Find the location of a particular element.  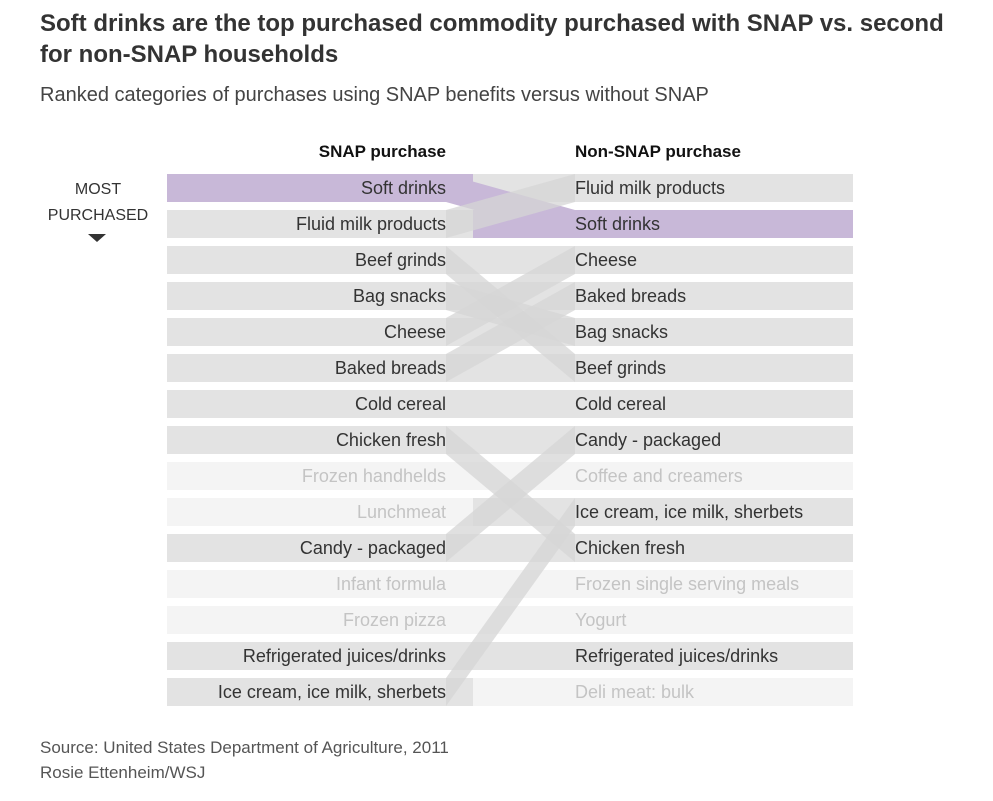

non-snap-bar-refrigerated-juices-drinks is located at coordinates (663, 656).